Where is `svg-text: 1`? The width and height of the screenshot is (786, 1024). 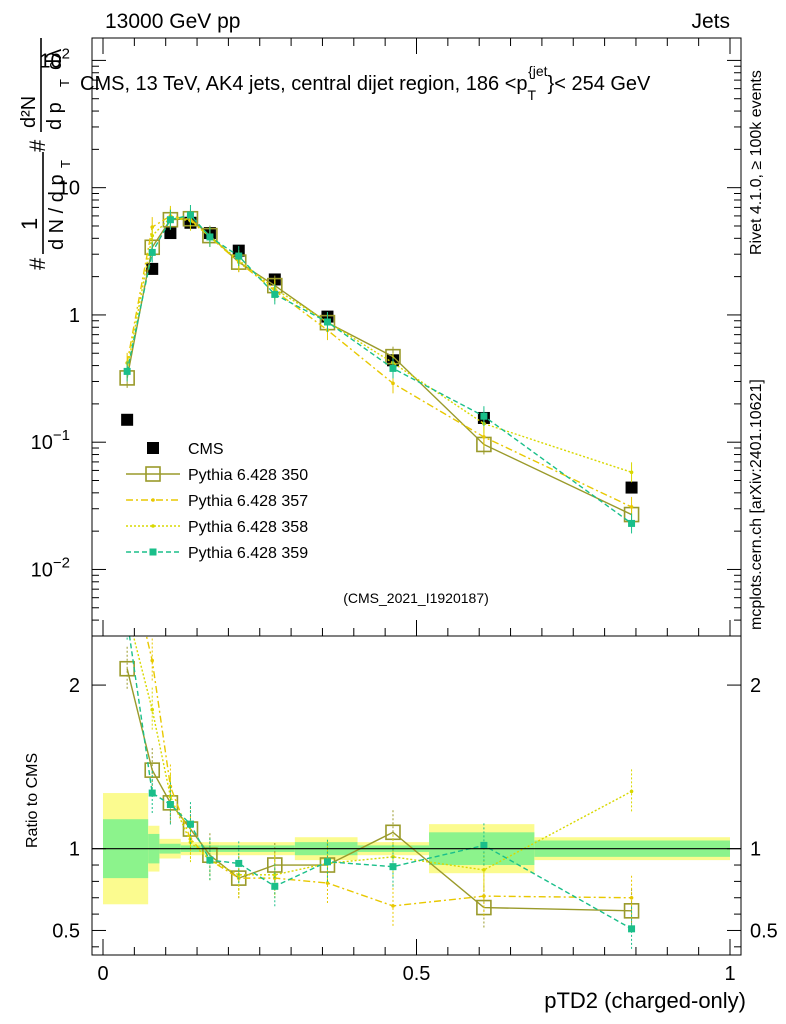
svg-text: 1 is located at coordinates (29, 224).